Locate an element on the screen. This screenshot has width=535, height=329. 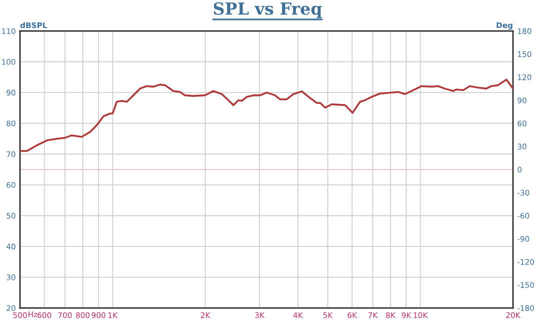
chart-title: SPL vs Freq is located at coordinates (268, 10).